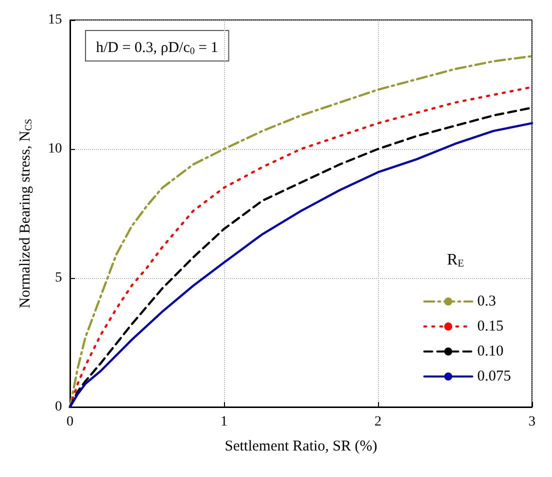  What do you see at coordinates (494, 376) in the screenshot?
I see `legend-label: 0.075` at bounding box center [494, 376].